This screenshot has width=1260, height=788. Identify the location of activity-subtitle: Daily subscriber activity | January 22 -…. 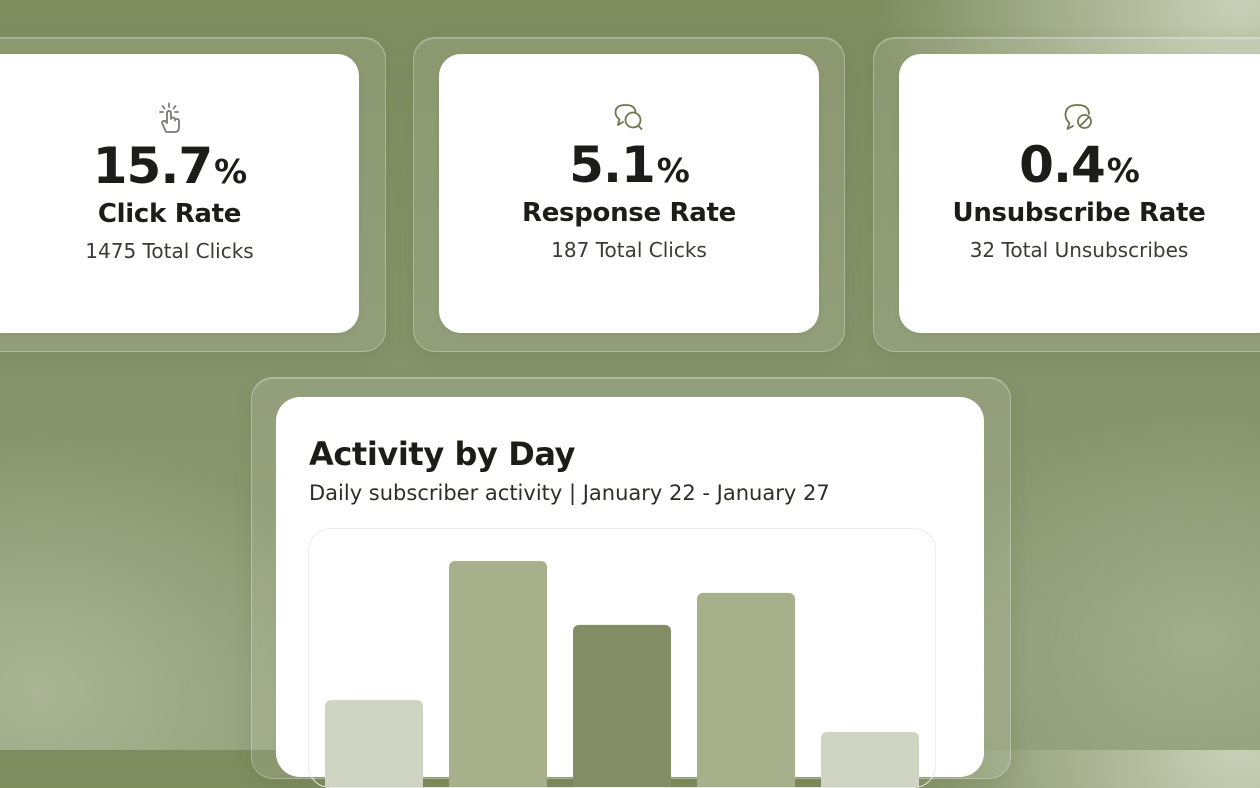
(569, 493).